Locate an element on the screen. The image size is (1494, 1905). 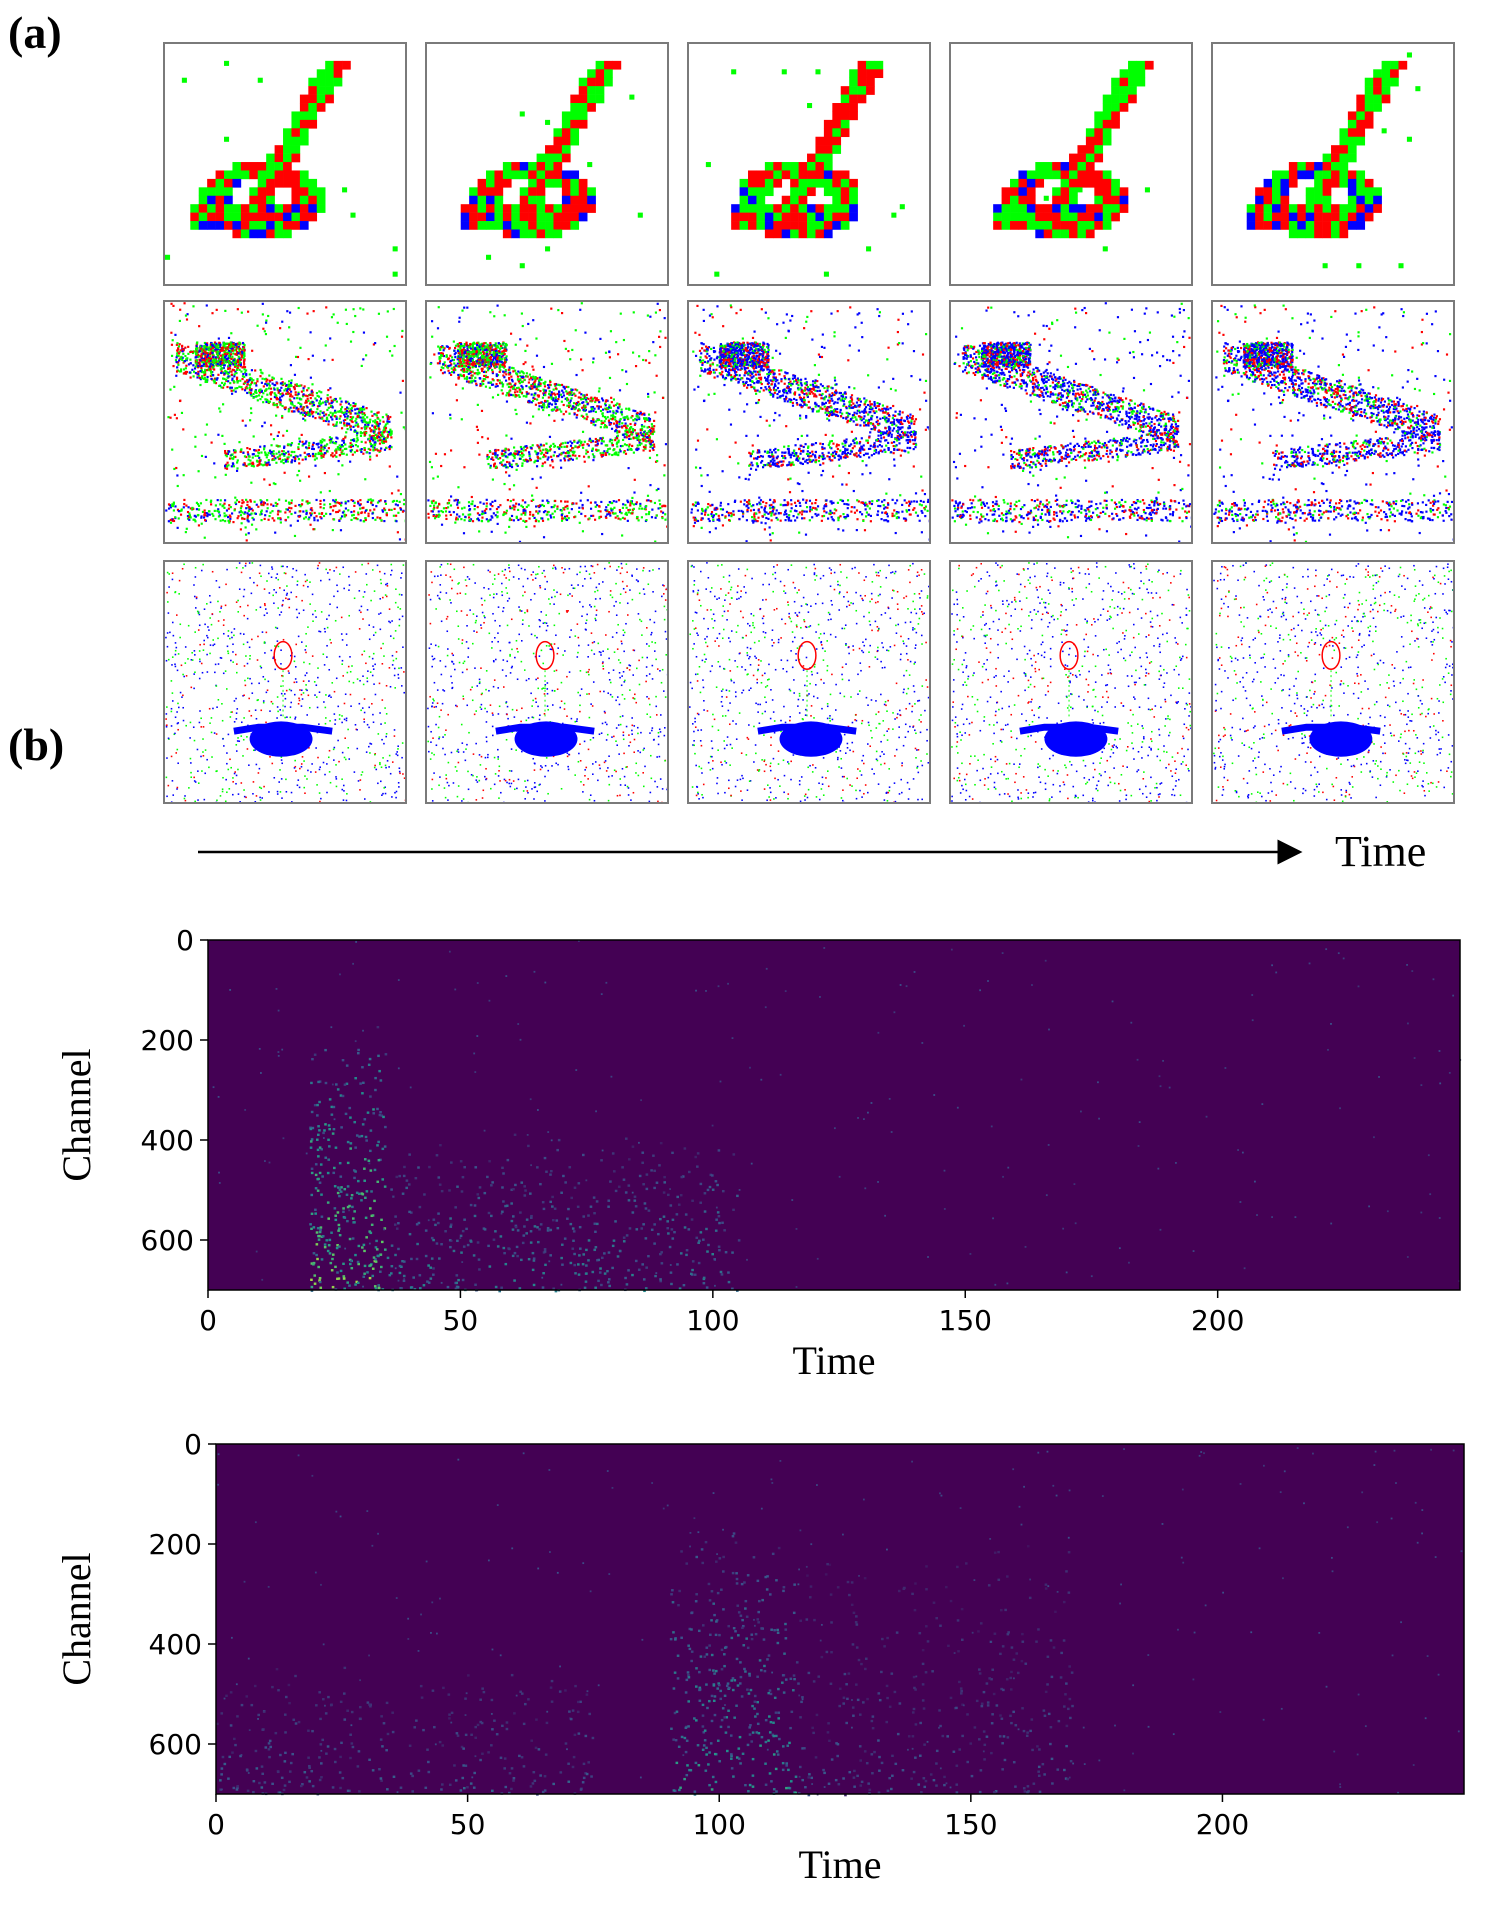
panel-a-label: (a) is located at coordinates (35, 32).